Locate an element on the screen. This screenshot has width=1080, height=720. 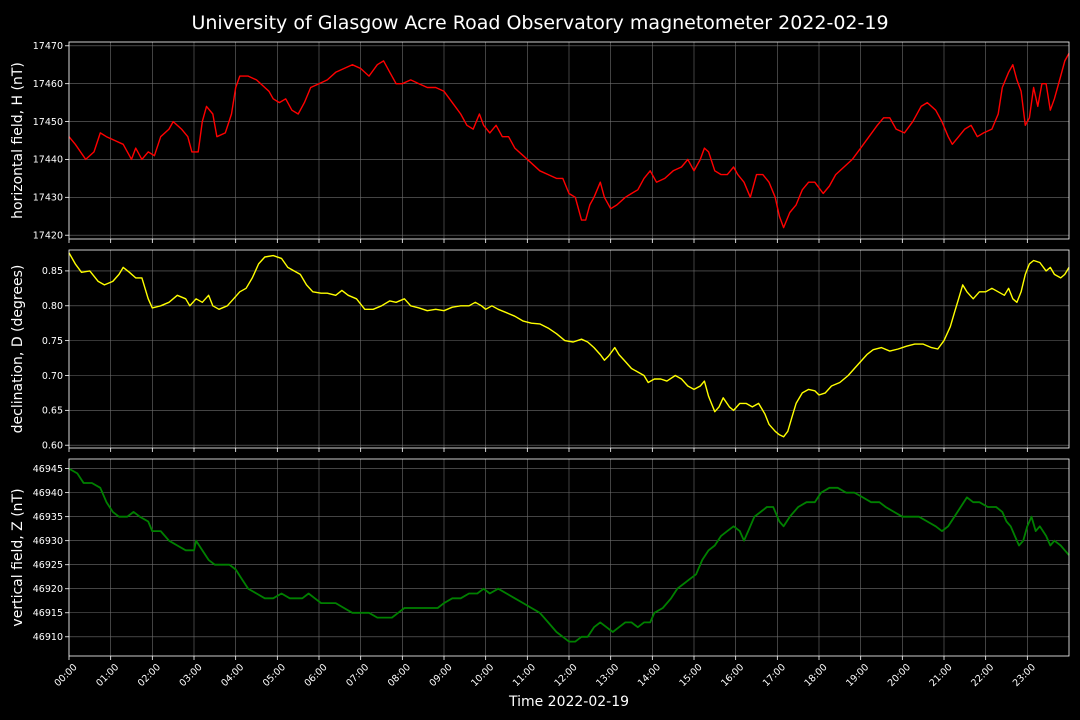
x-tick-label: 00:00 is located at coordinates (66, 675).